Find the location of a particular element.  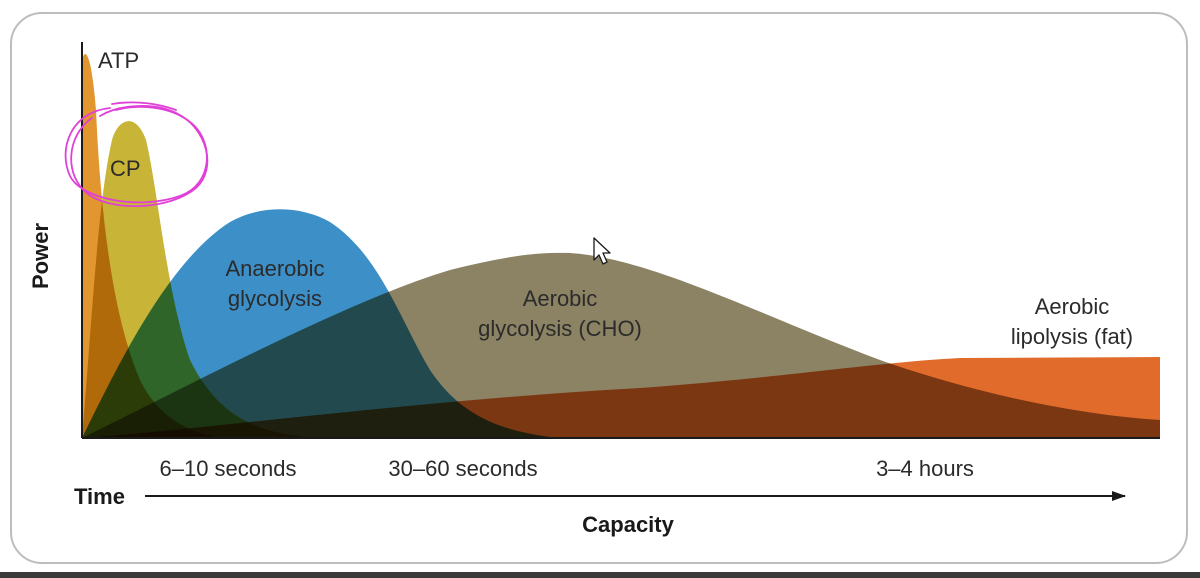

aerobic-cho-label-line1: Aerobic is located at coordinates (560, 298).